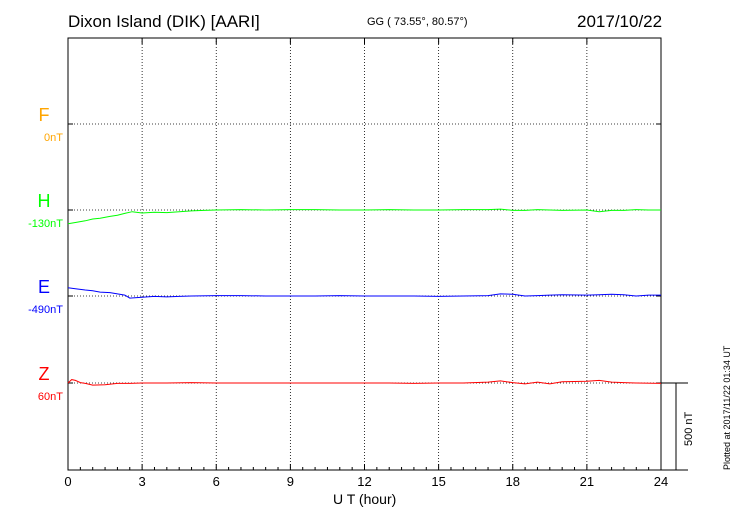  What do you see at coordinates (365, 499) in the screenshot?
I see `x-axis-label: U T (hour)` at bounding box center [365, 499].